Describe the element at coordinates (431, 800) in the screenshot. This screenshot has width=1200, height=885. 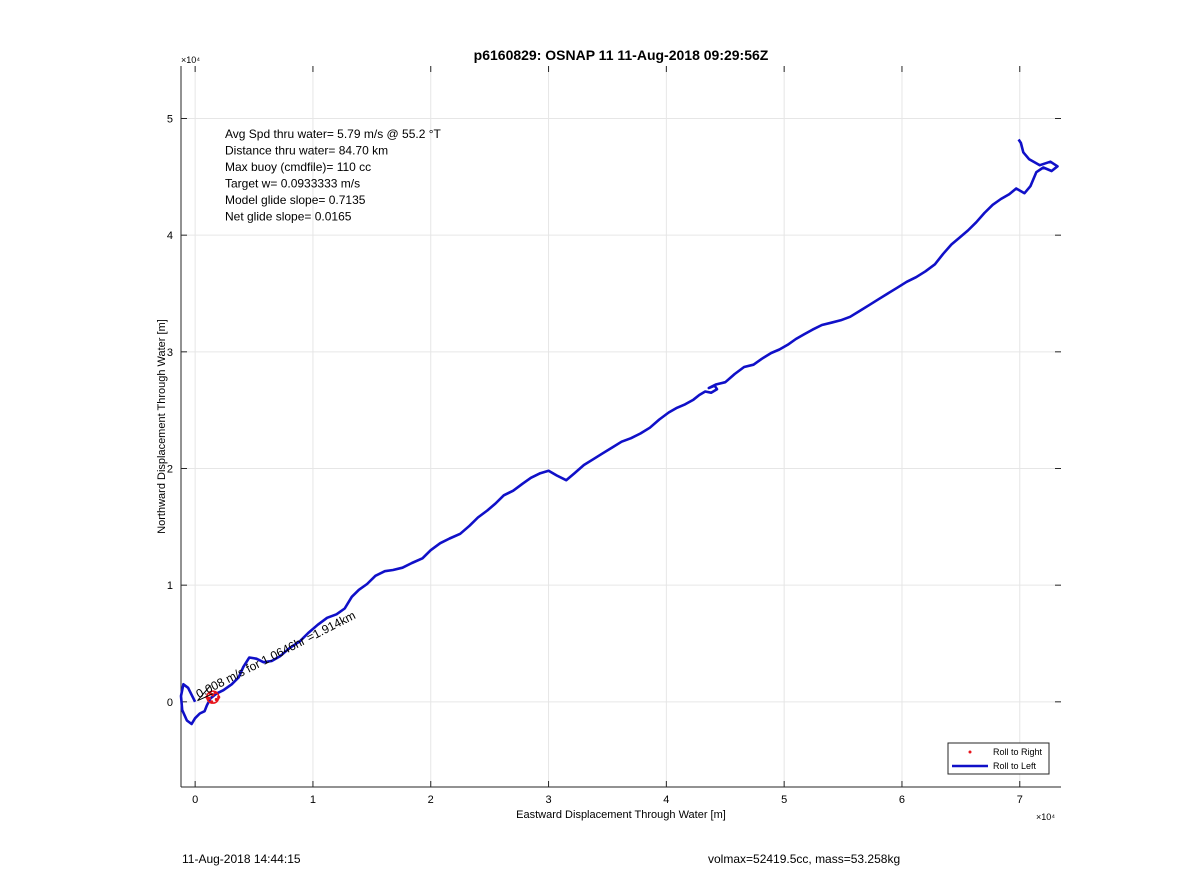
I see `x-tick-label: 2` at that location.